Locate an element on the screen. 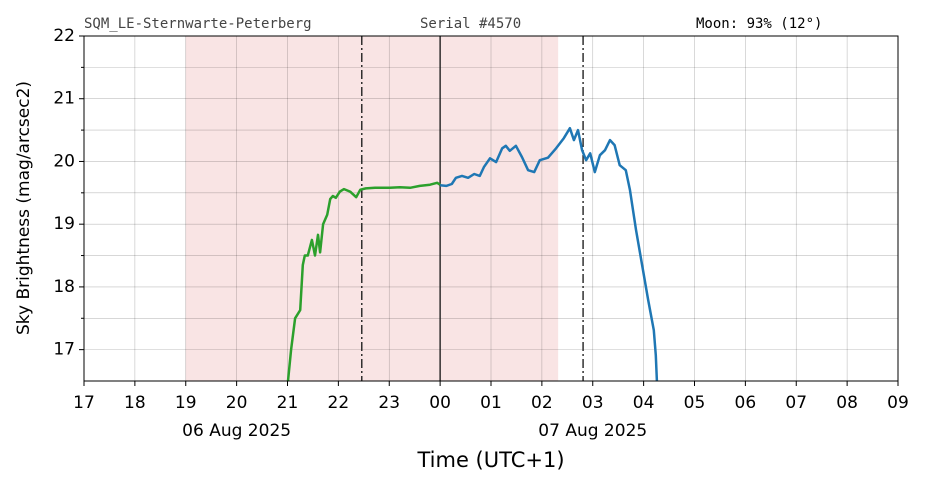 The height and width of the screenshot is (488, 926). y-tick-label: 19 is located at coordinates (64, 224).